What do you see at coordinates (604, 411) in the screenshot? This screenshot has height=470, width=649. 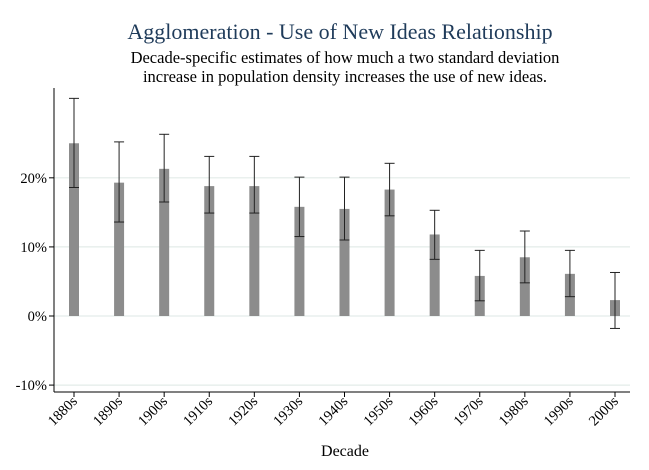 I see `x-tick-label: 2000s` at bounding box center [604, 411].